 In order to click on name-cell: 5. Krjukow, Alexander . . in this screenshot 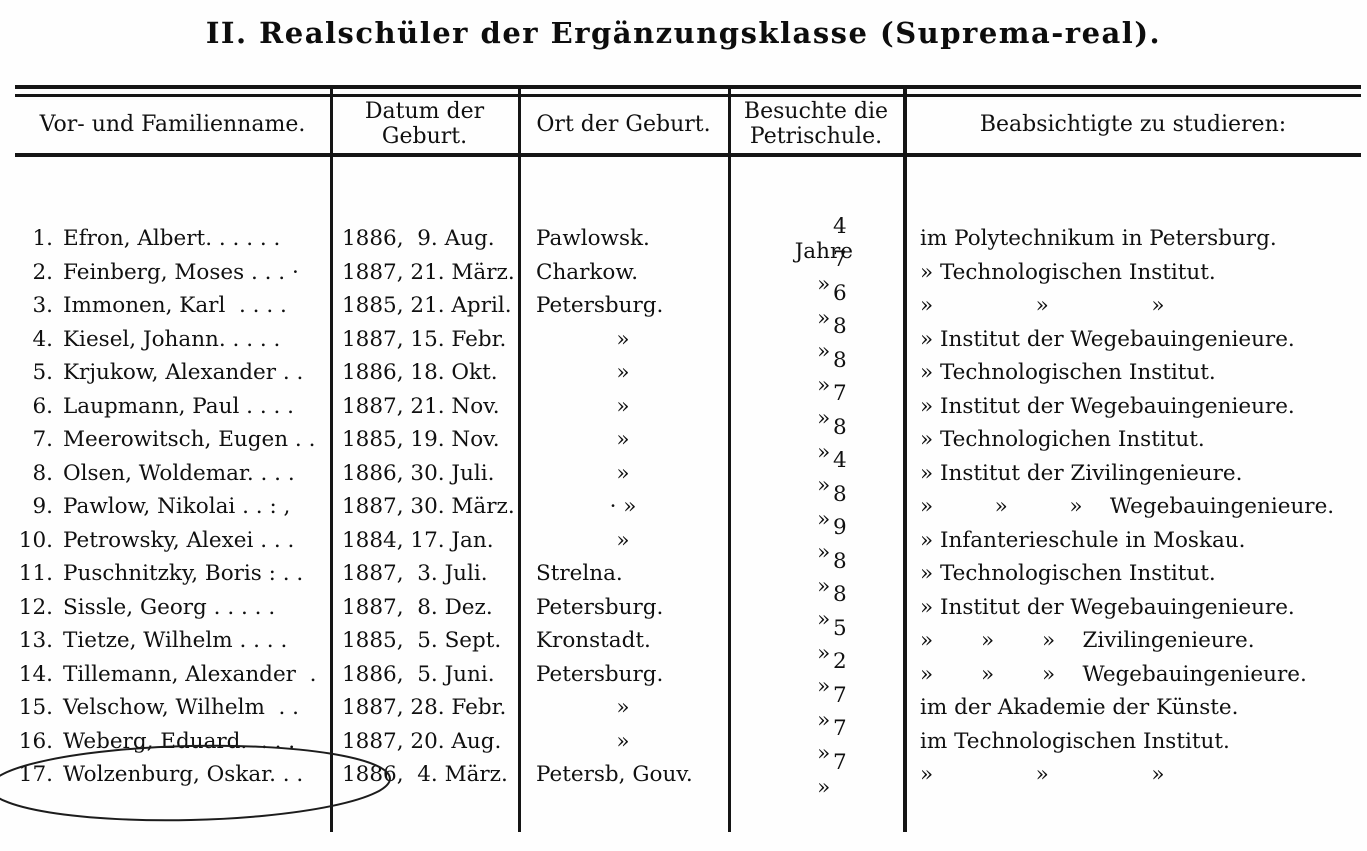, I will do `click(172, 372)`.